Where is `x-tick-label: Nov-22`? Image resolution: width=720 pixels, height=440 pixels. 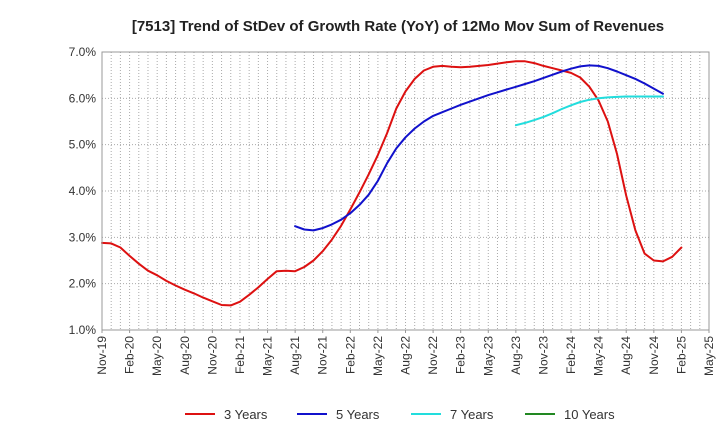
x-tick-label: Nov-22 is located at coordinates (433, 355).